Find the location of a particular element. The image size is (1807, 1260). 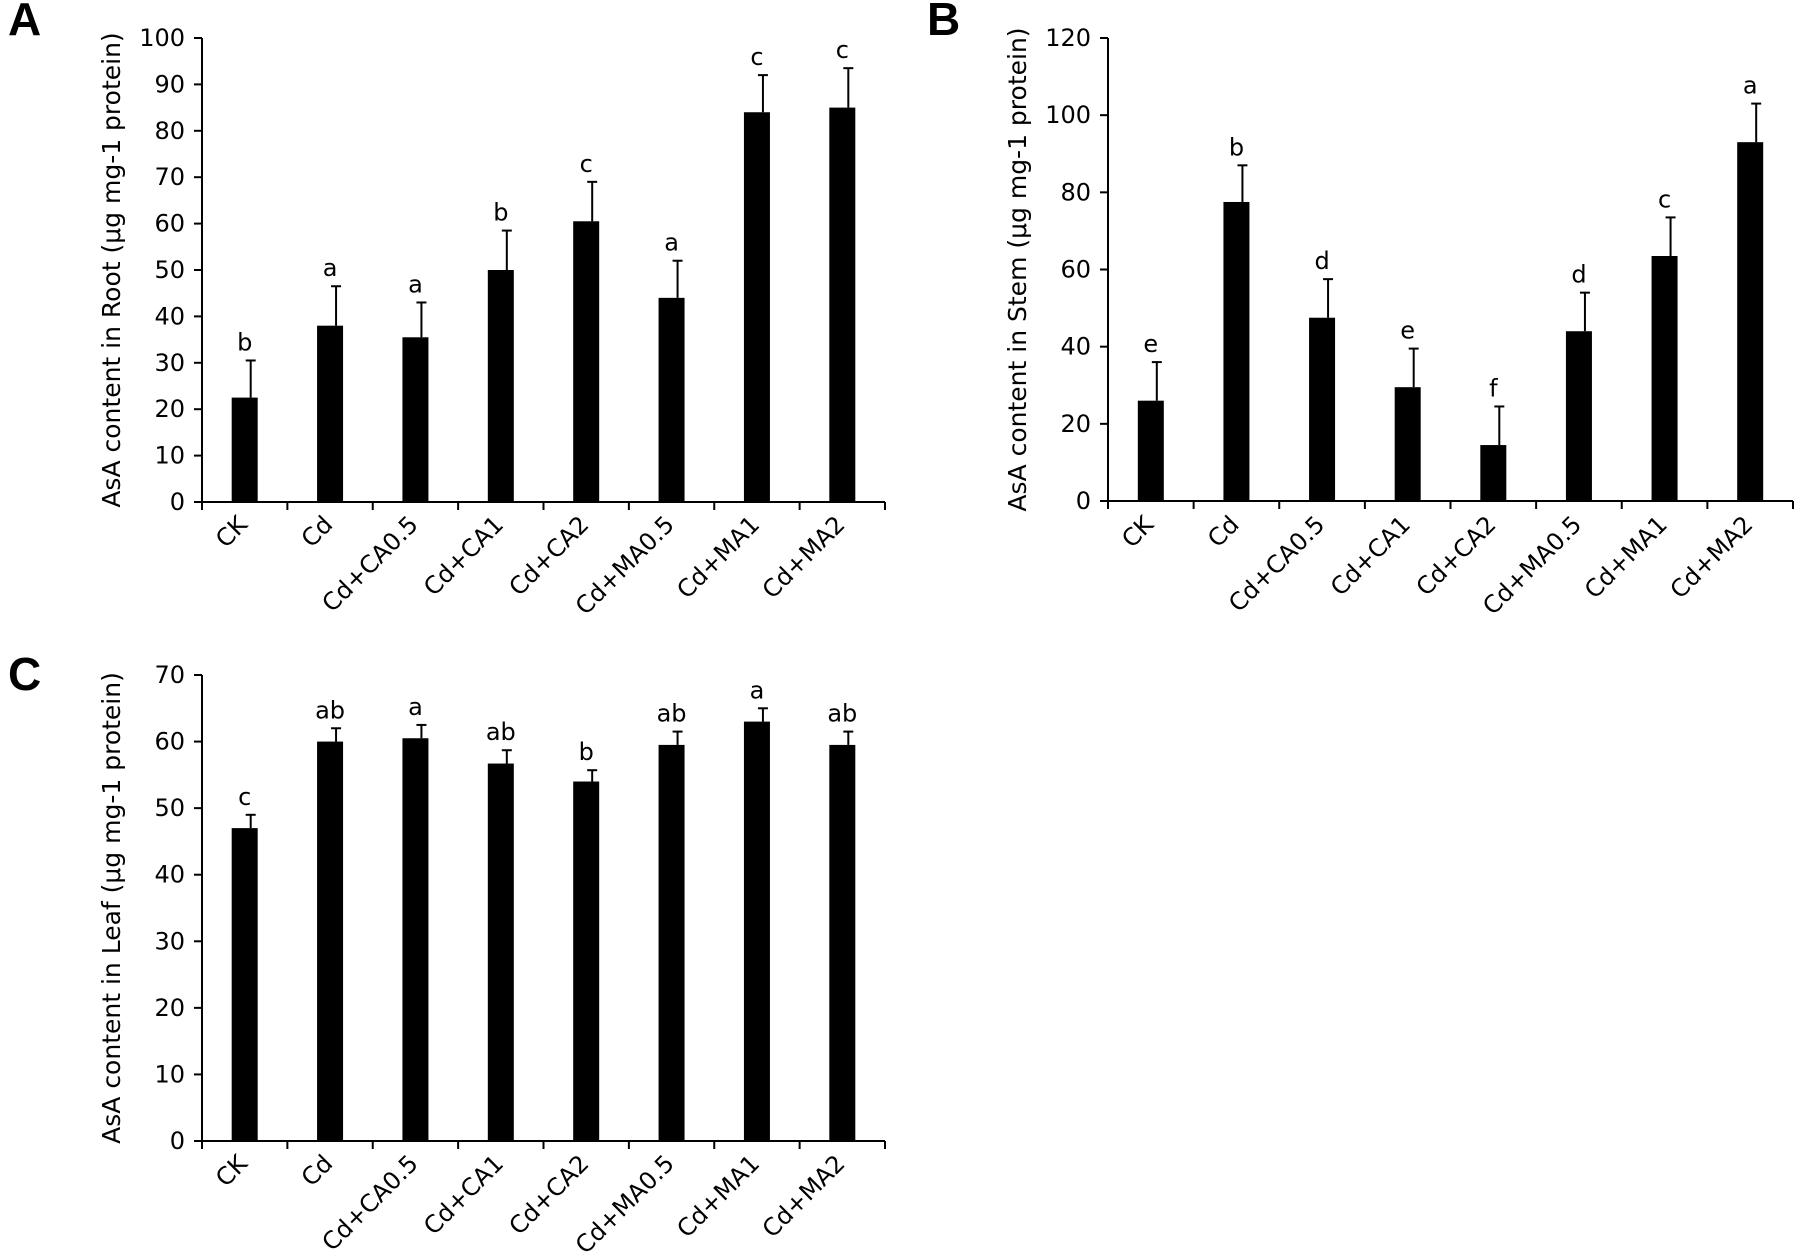

y-tick-label: 90 is located at coordinates (169, 84).